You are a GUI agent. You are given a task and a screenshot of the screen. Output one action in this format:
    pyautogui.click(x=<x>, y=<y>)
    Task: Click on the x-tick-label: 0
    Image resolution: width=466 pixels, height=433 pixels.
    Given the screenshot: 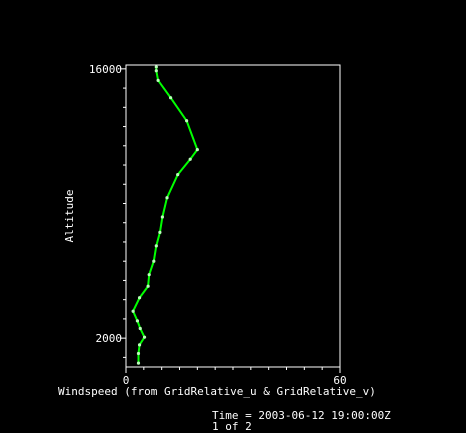 What is the action you would take?
    pyautogui.click(x=126, y=380)
    